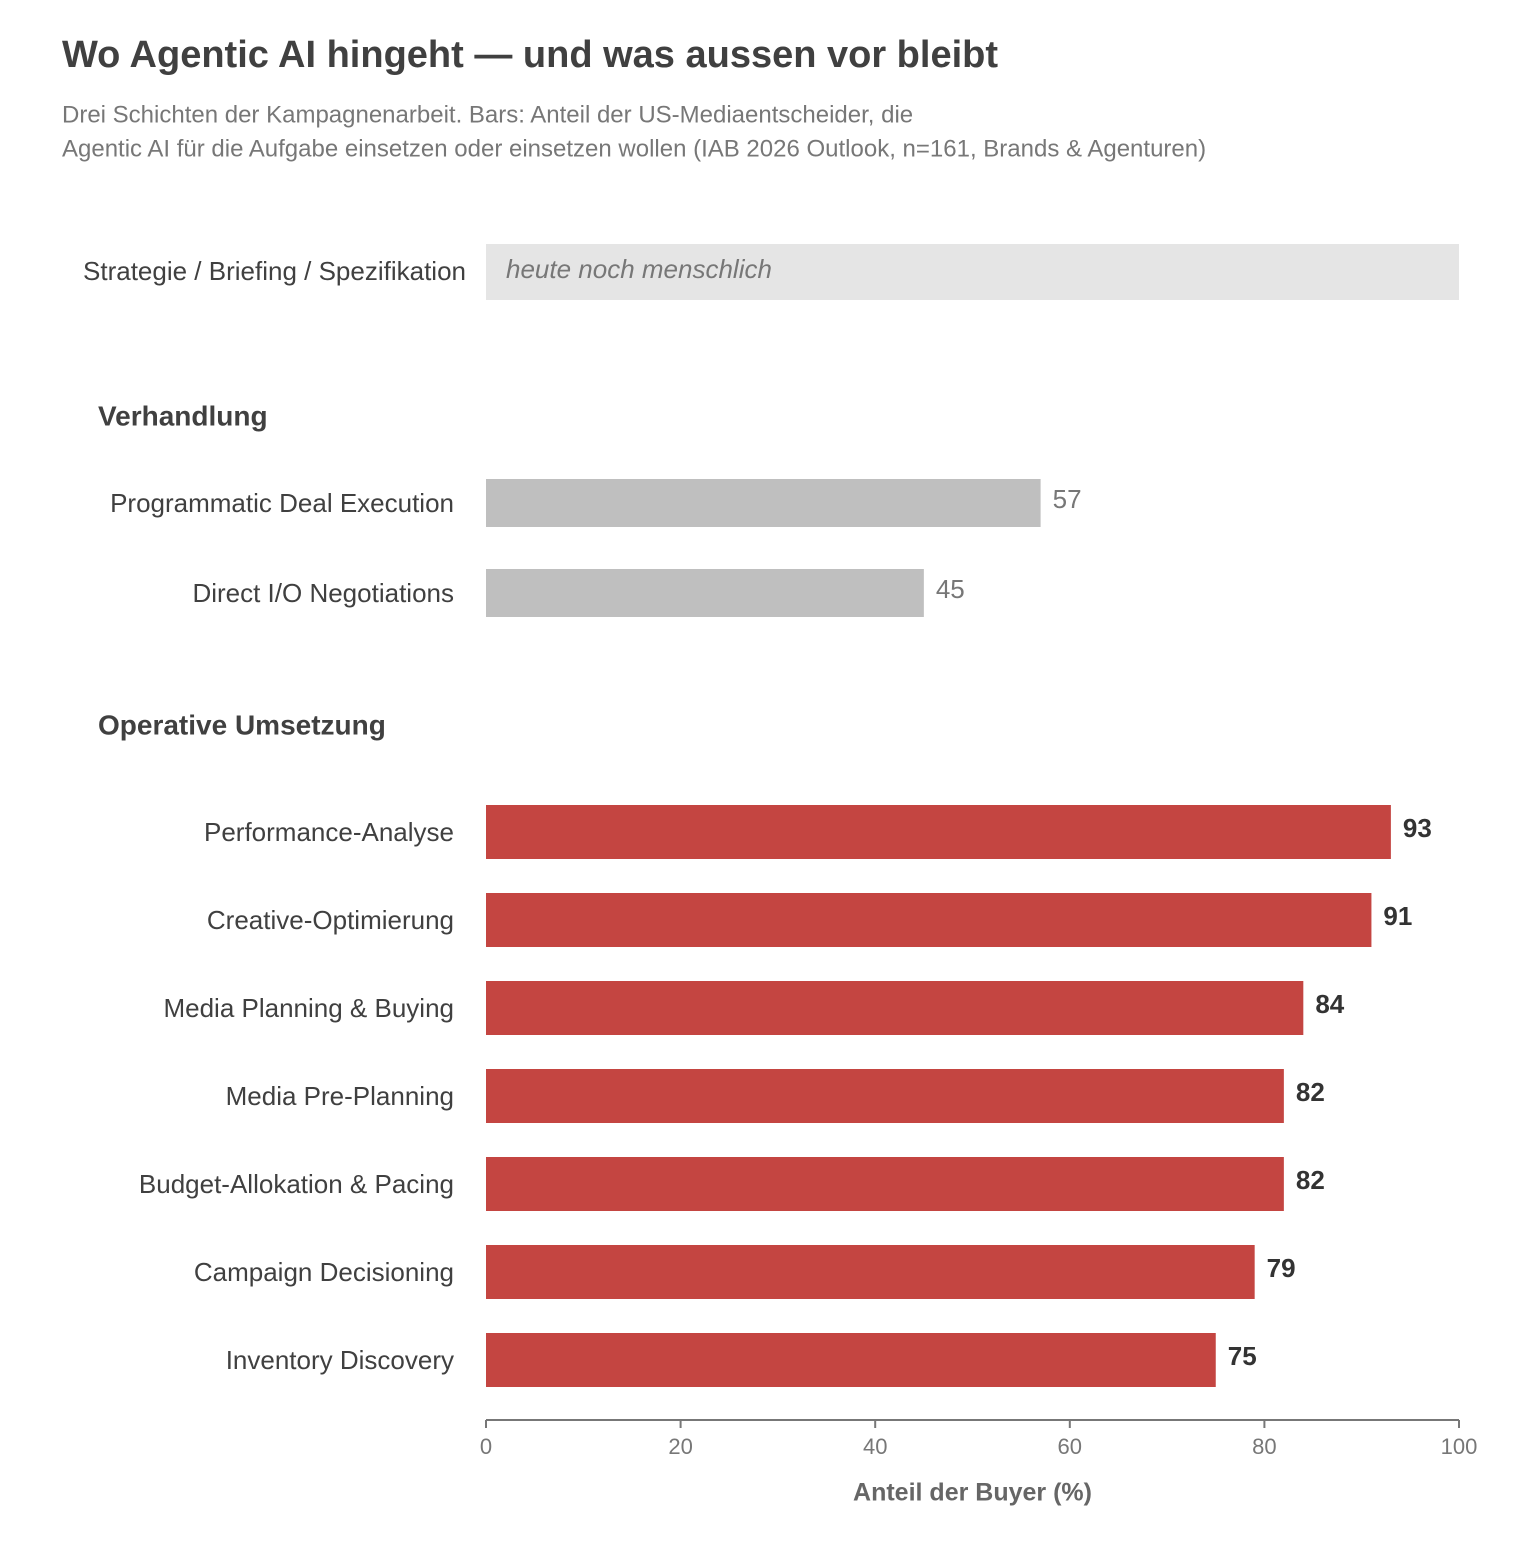 The image size is (1520, 1560). I want to click on y-tick-label: Inventory Discovery, so click(340, 1360).